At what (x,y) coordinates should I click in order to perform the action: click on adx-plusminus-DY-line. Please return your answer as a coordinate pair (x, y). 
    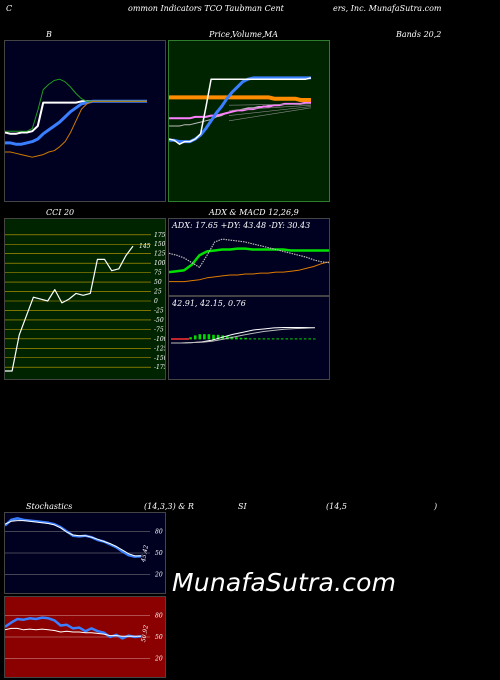
    Looking at the image, I should click on (249, 260).